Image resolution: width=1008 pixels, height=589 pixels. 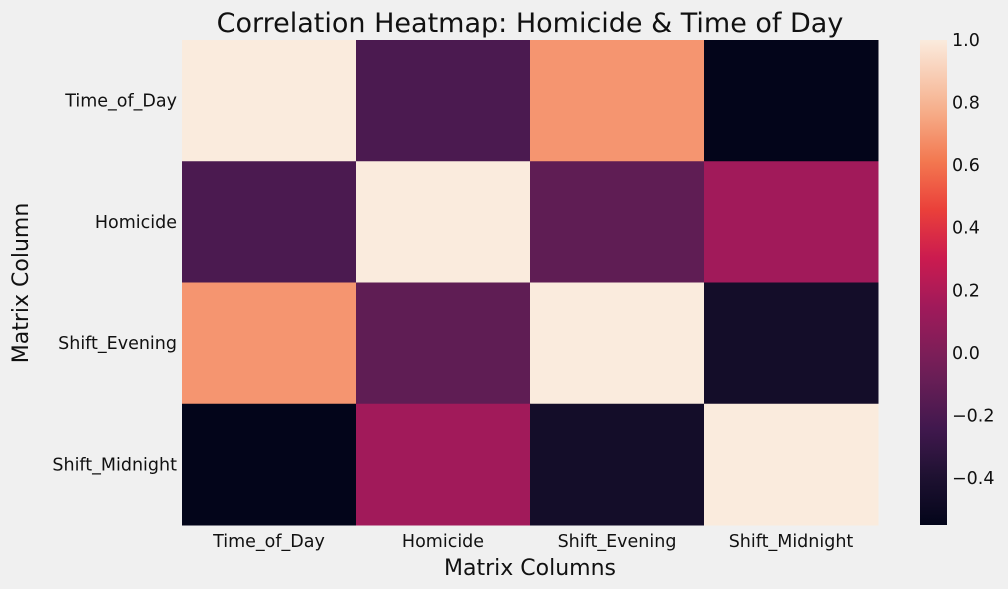 I want to click on heatmap-cell-Shift_Evening-Shift_Midnight, so click(x=791, y=343).